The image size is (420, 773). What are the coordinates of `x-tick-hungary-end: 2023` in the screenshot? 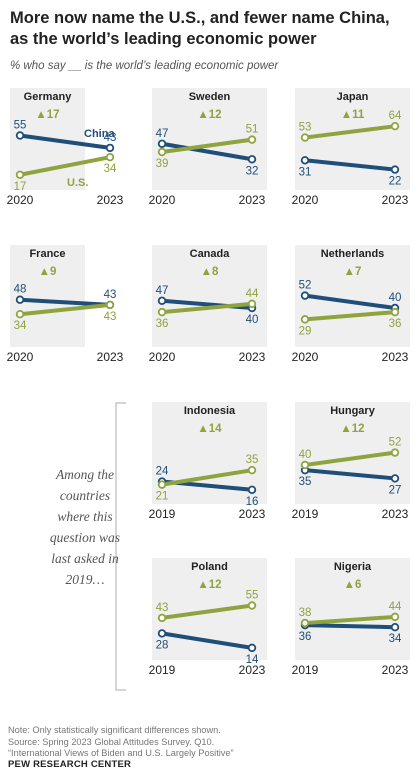 It's located at (395, 514).